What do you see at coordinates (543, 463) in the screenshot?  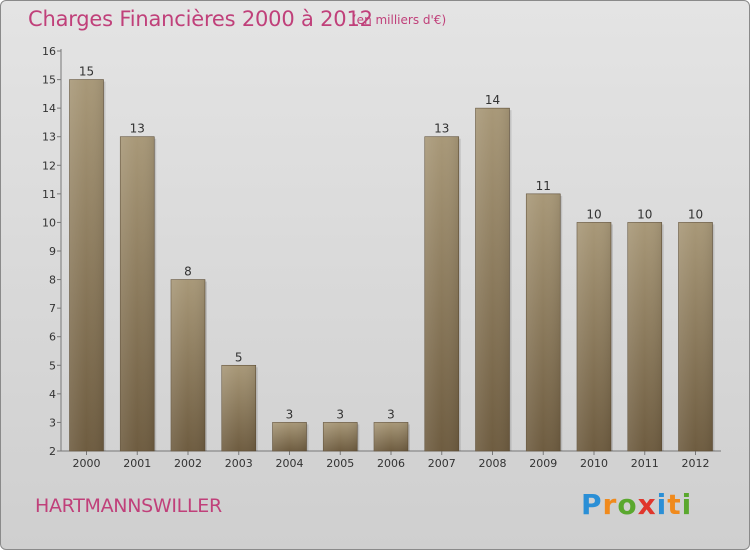 I see `x-tick-label: 2009` at bounding box center [543, 463].